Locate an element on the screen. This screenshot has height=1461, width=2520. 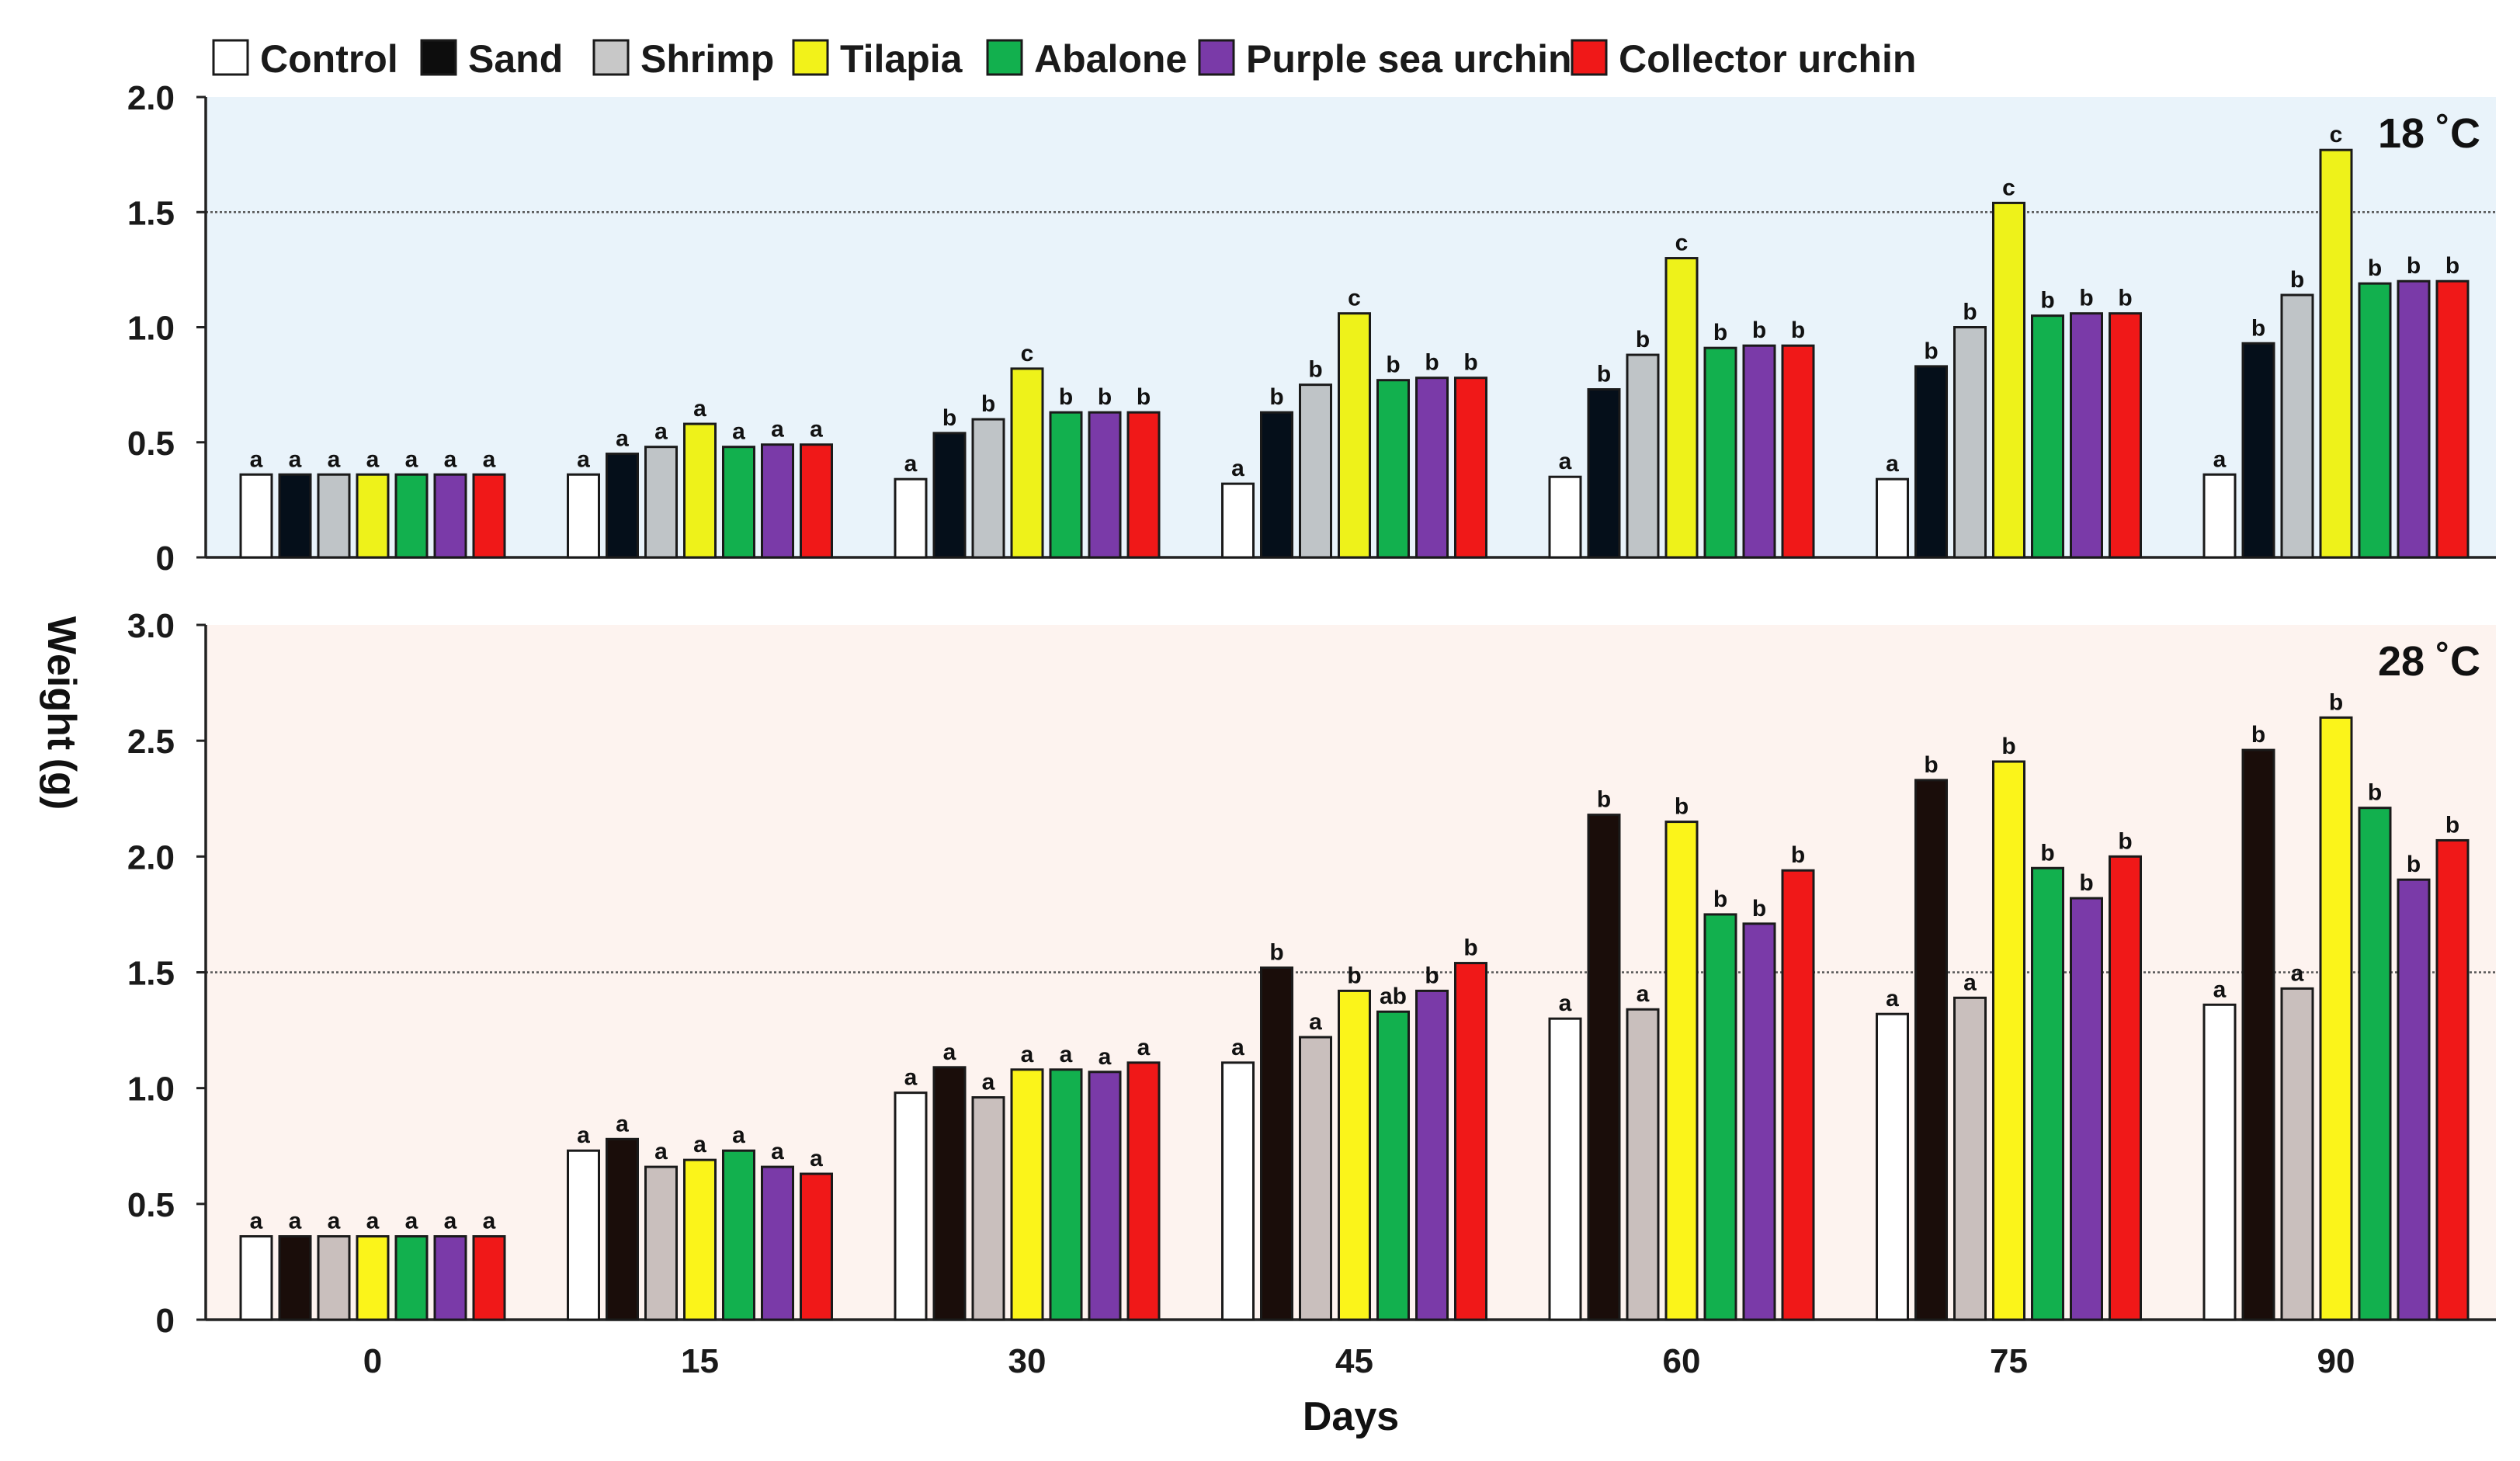
x-tick-label: 0 is located at coordinates (372, 1361).